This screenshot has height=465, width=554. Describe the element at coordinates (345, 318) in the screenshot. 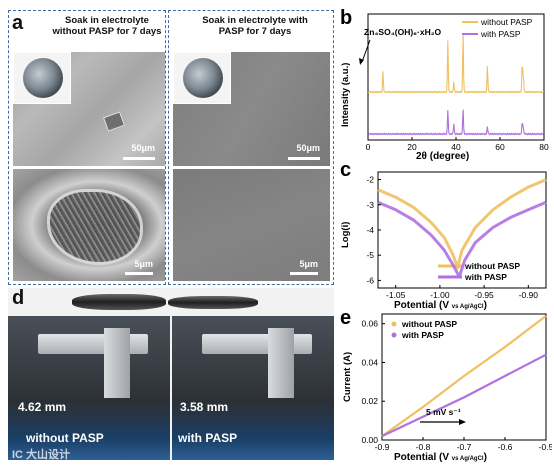

I see `panel-e-label: e` at that location.